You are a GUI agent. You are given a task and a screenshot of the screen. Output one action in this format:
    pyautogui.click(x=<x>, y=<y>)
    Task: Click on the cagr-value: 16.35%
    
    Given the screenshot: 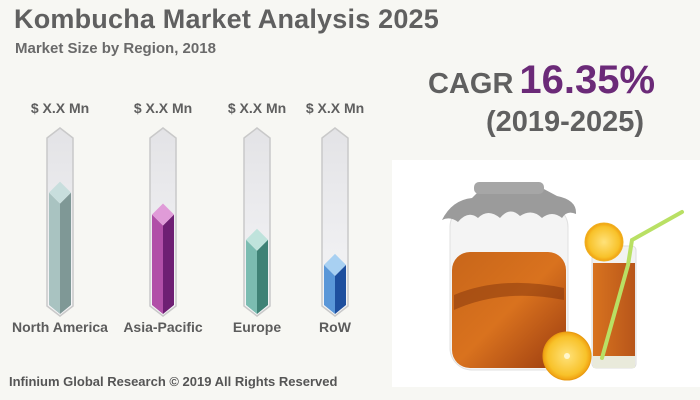 What is the action you would take?
    pyautogui.click(x=587, y=80)
    